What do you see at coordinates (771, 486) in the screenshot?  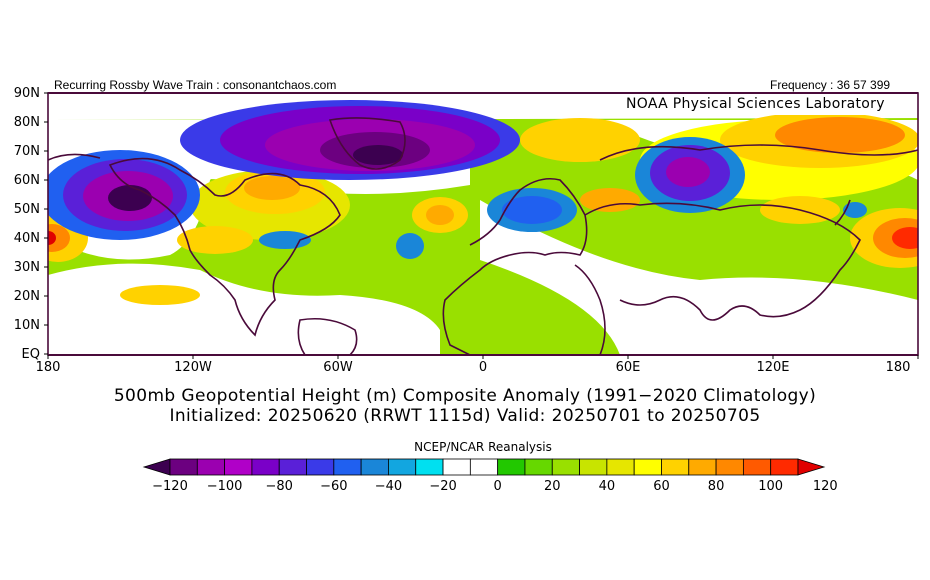 I see `colorbar-tick-label: 100` at bounding box center [771, 486].